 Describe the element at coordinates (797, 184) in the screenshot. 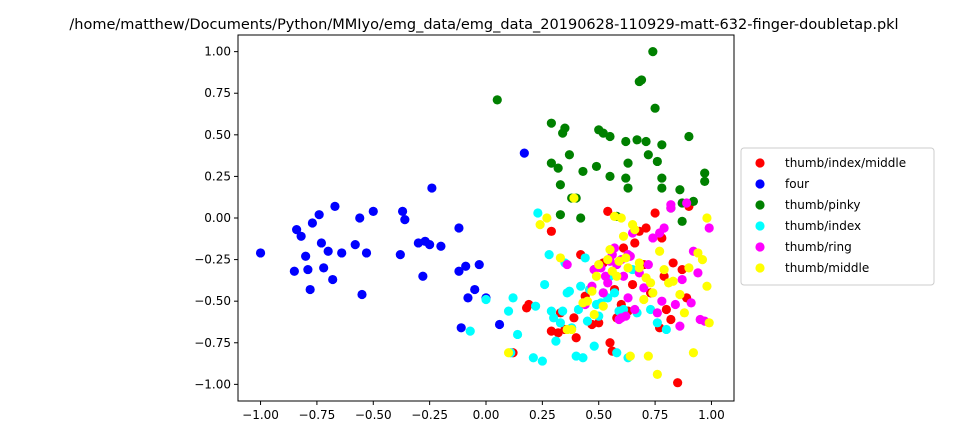

I see `legend-label: four` at that location.